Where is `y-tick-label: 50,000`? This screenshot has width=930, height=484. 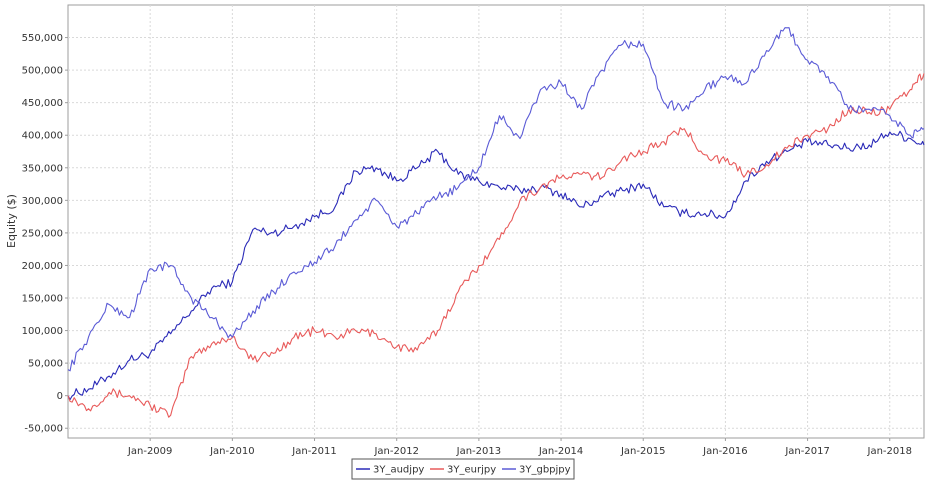
y-tick-label: 50,000 is located at coordinates (45, 364).